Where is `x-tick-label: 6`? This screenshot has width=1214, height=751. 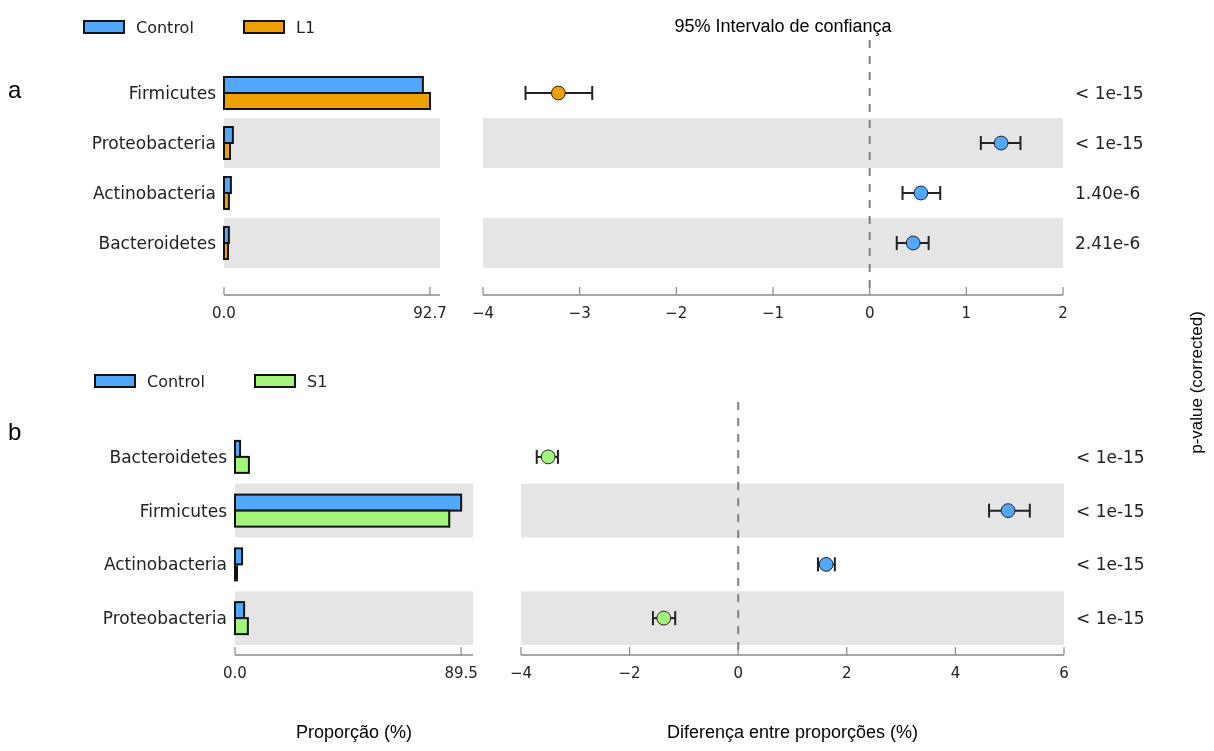
x-tick-label: 6 is located at coordinates (1064, 673).